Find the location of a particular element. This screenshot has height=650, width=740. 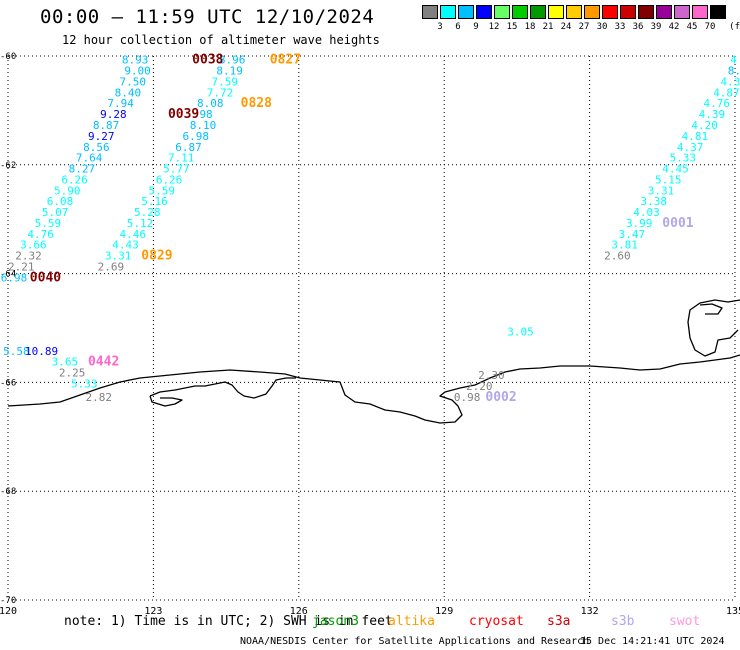

swh-value-label: 3.72 is located at coordinates (0, 302).